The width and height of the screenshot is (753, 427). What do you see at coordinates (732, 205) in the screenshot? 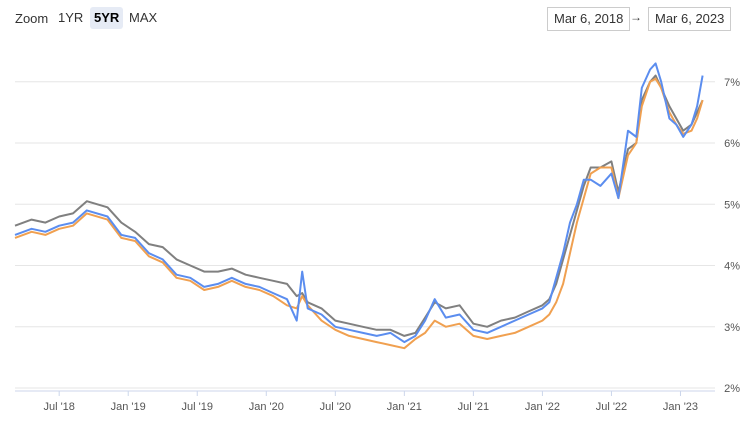
I see `y-tick-label: 5%` at bounding box center [732, 205].